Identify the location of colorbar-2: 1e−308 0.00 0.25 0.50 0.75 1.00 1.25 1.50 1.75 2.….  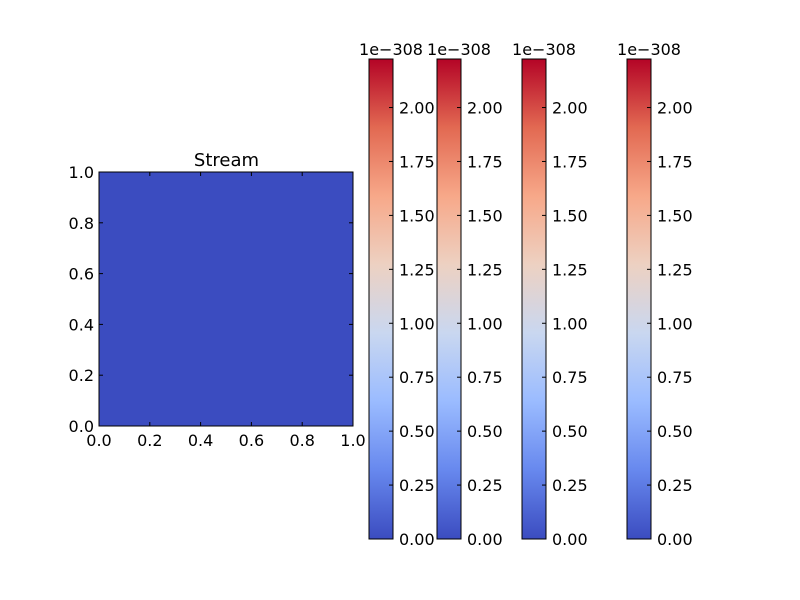
(465, 294).